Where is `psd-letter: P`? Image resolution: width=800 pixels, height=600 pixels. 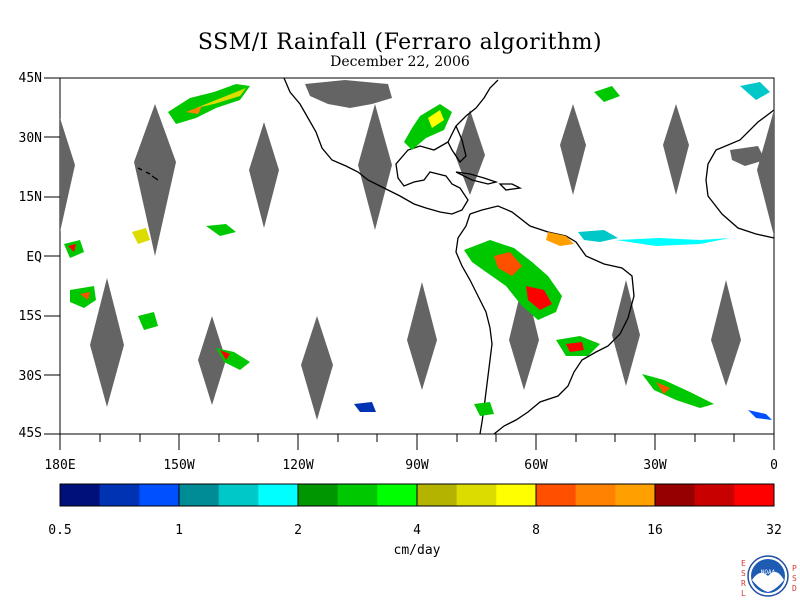 psd-letter: P is located at coordinates (794, 568).